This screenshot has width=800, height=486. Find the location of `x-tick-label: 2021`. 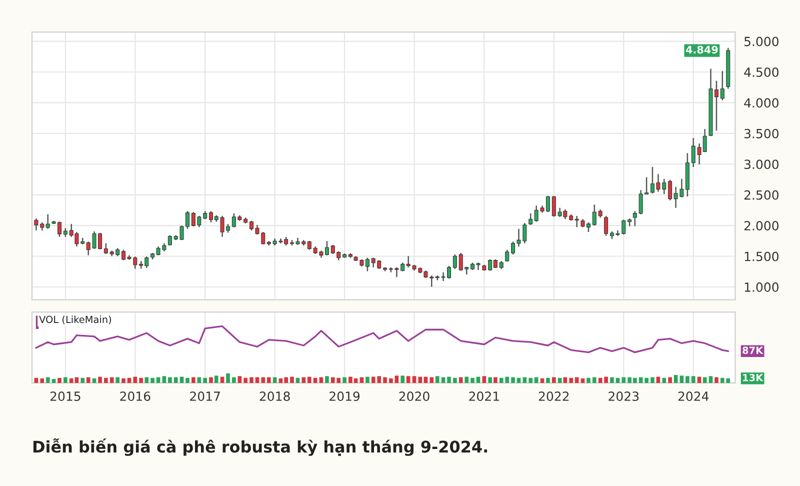

x-tick-label: 2021 is located at coordinates (484, 396).